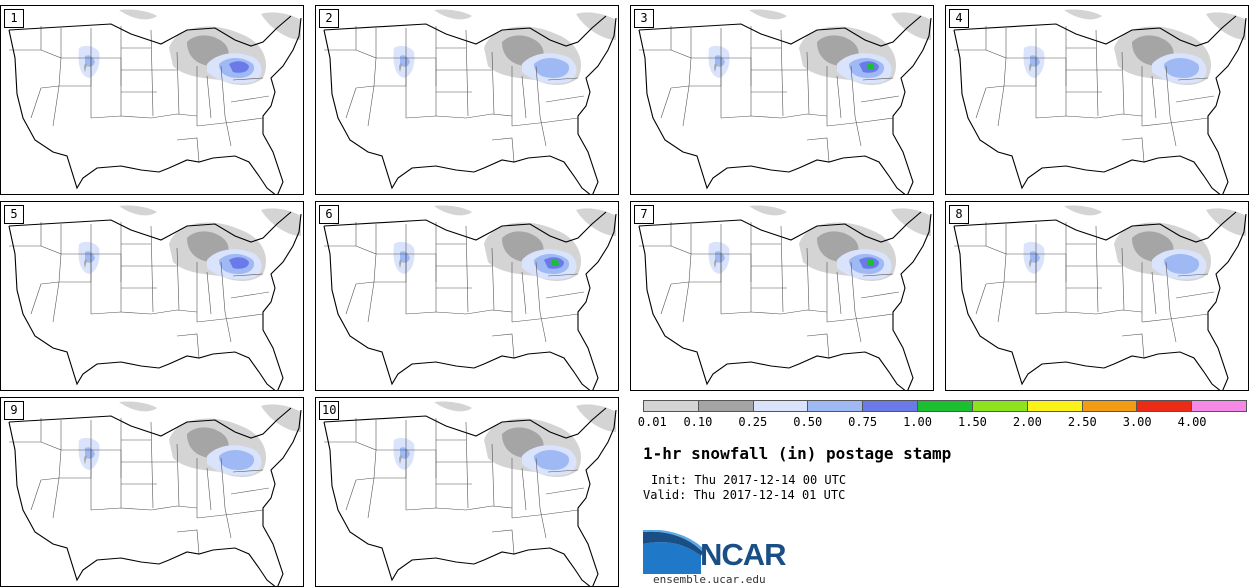 This screenshot has height=588, width=1260. I want to click on panel-number: 8, so click(959, 214).